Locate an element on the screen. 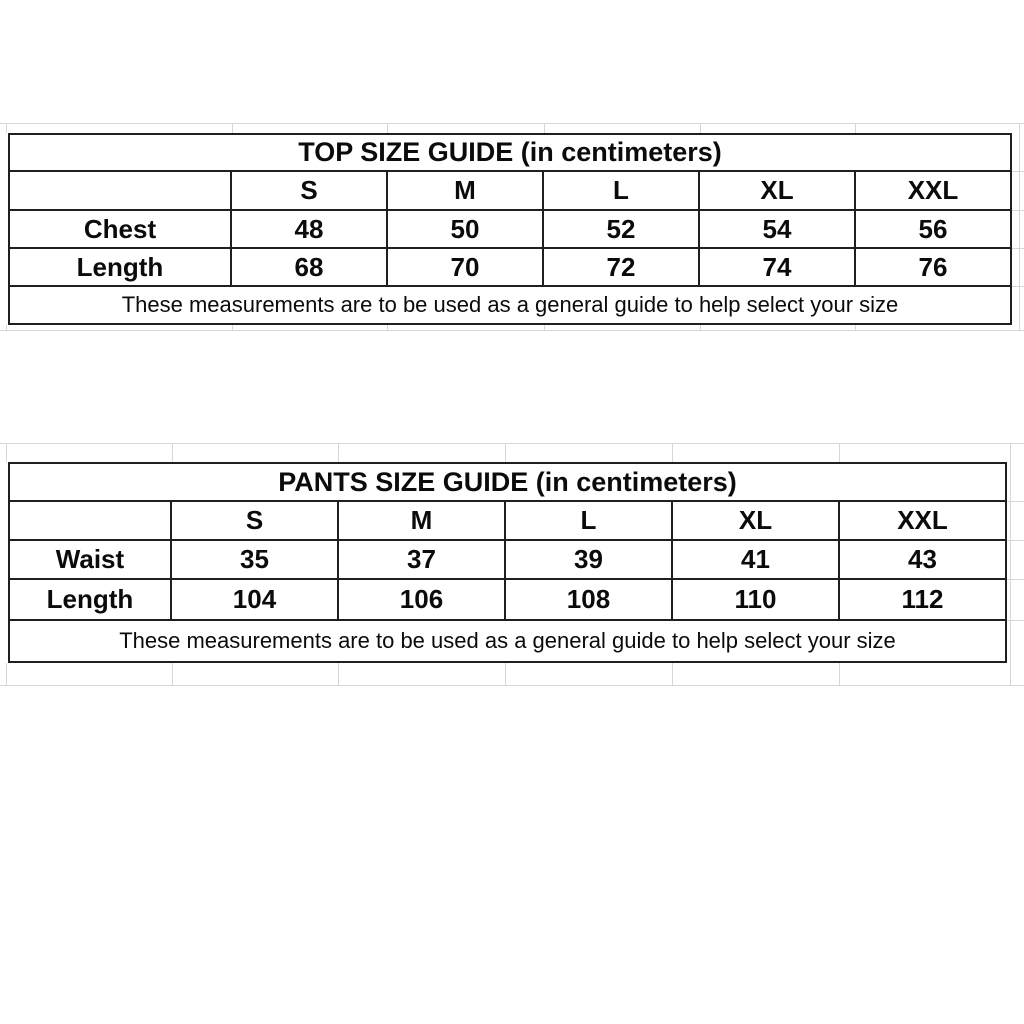 Image resolution: width=1024 pixels, height=1024 pixels. top-length-value-xxl: 76 is located at coordinates (933, 267).